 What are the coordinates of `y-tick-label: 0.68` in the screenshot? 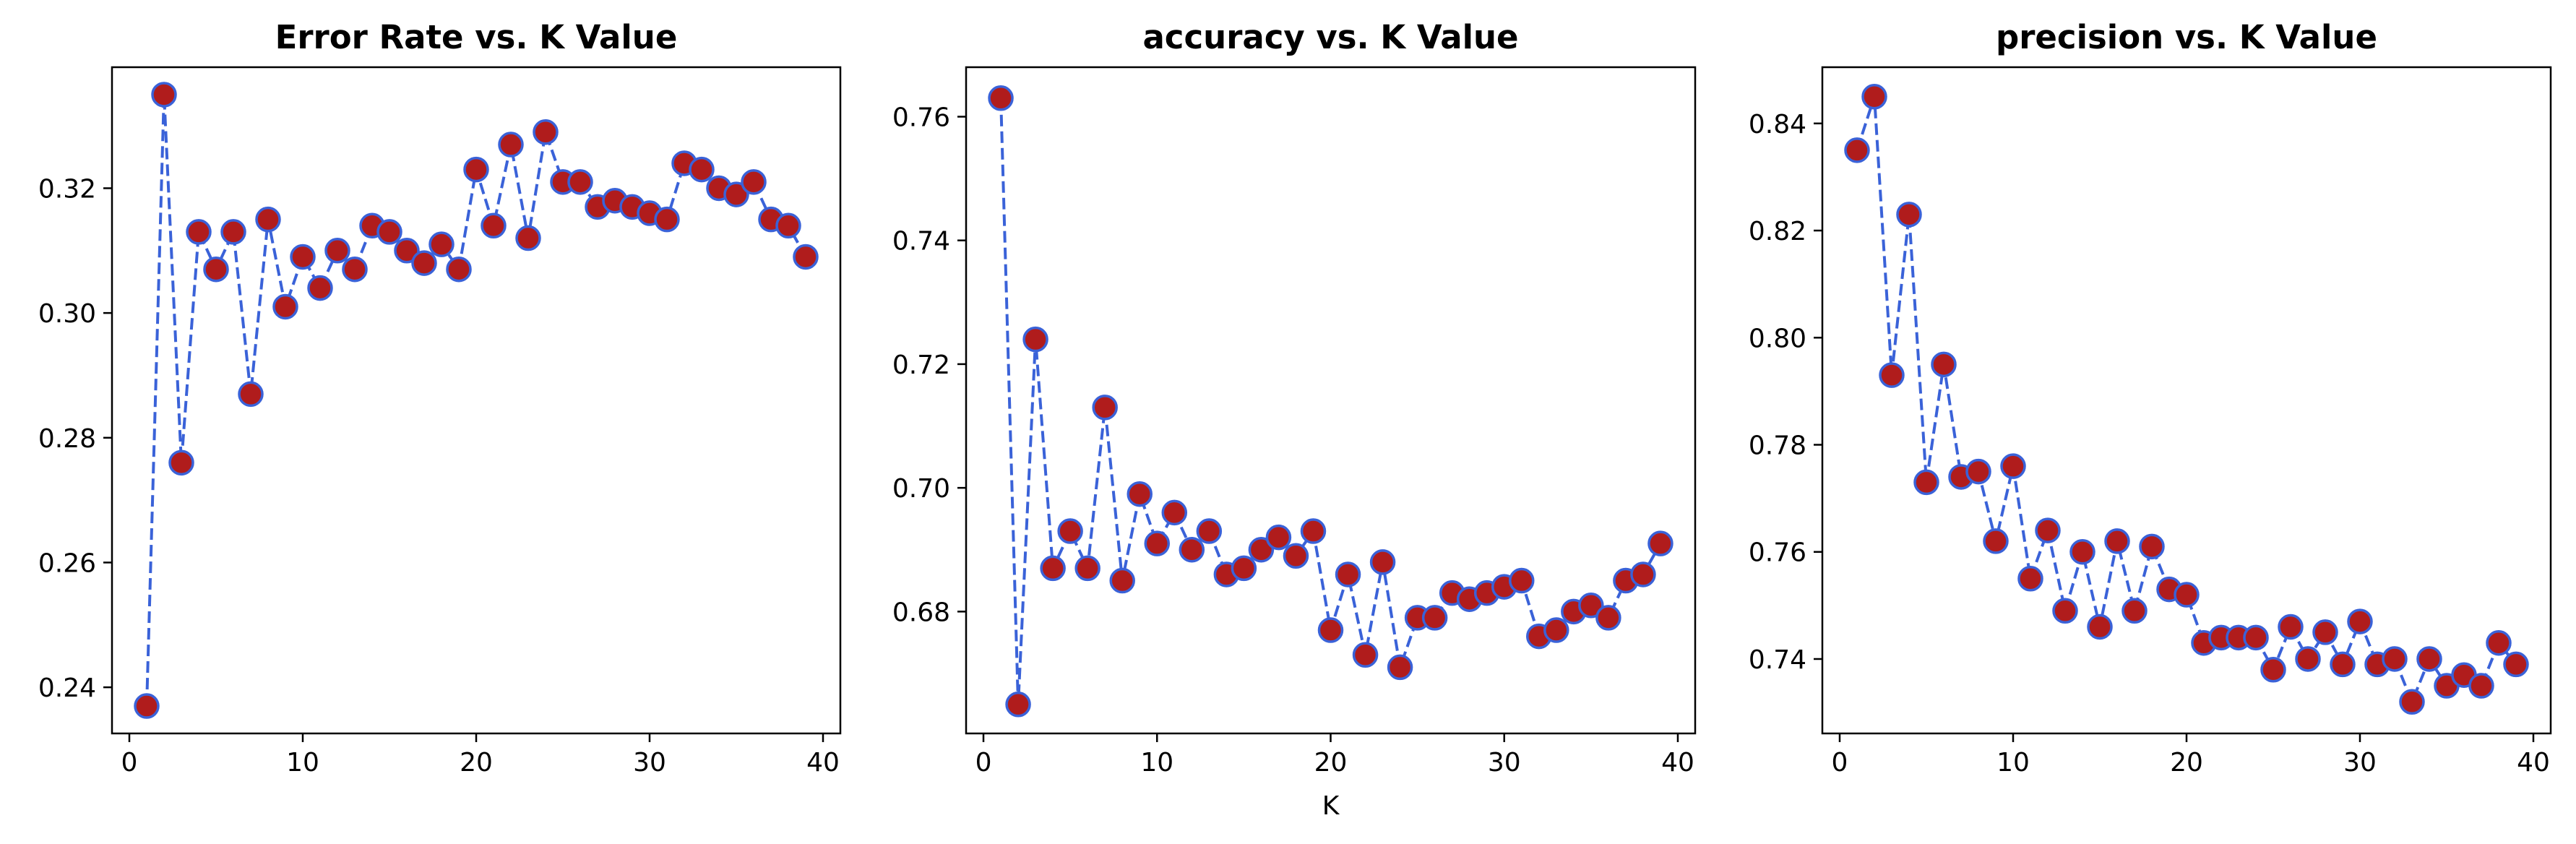 It's located at (921, 612).